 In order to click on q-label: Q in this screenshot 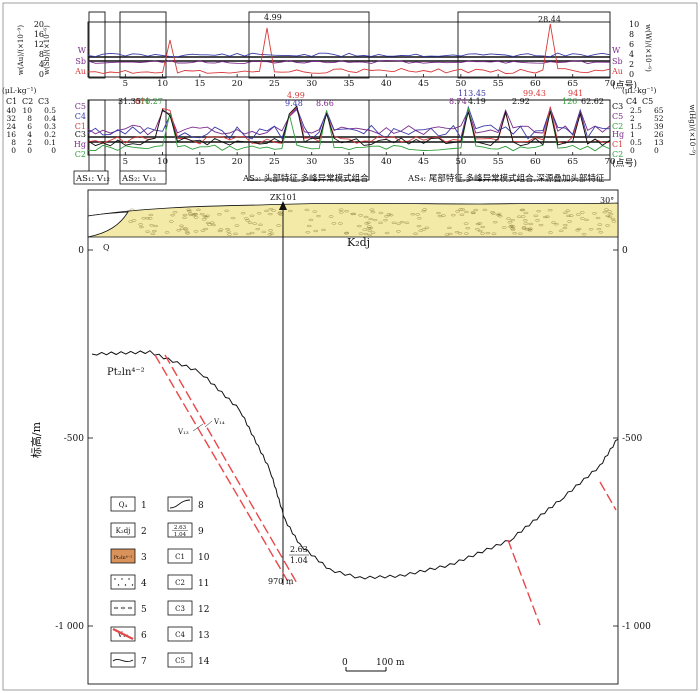, I will do `click(106, 247)`.